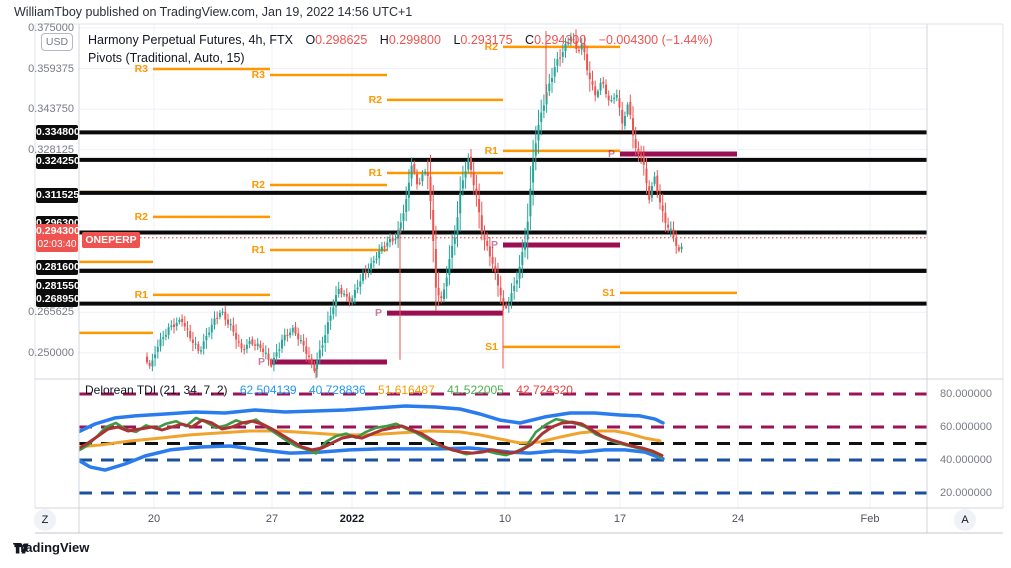  I want to click on open-label: O, so click(310, 40).